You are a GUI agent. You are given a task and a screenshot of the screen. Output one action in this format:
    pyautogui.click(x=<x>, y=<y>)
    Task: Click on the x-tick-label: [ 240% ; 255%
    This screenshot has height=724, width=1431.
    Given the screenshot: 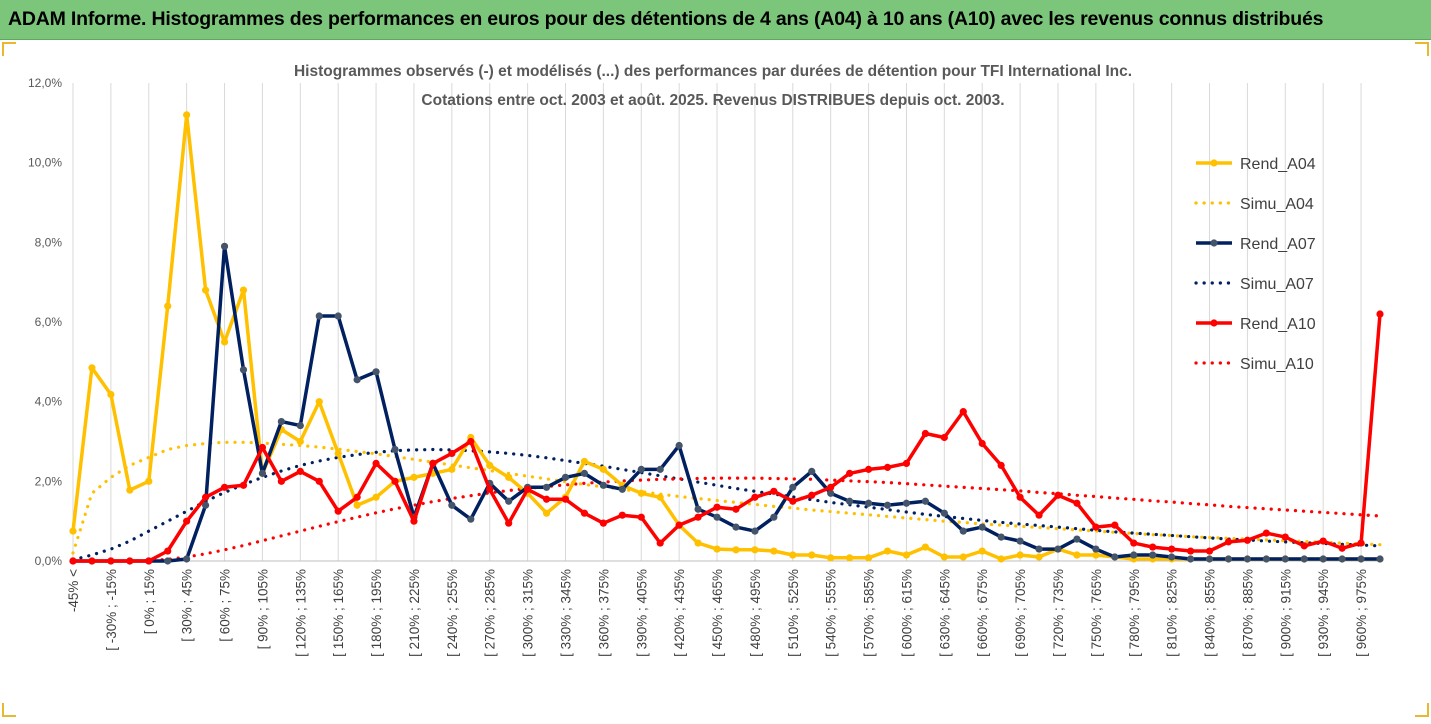 What is the action you would take?
    pyautogui.click(x=452, y=613)
    